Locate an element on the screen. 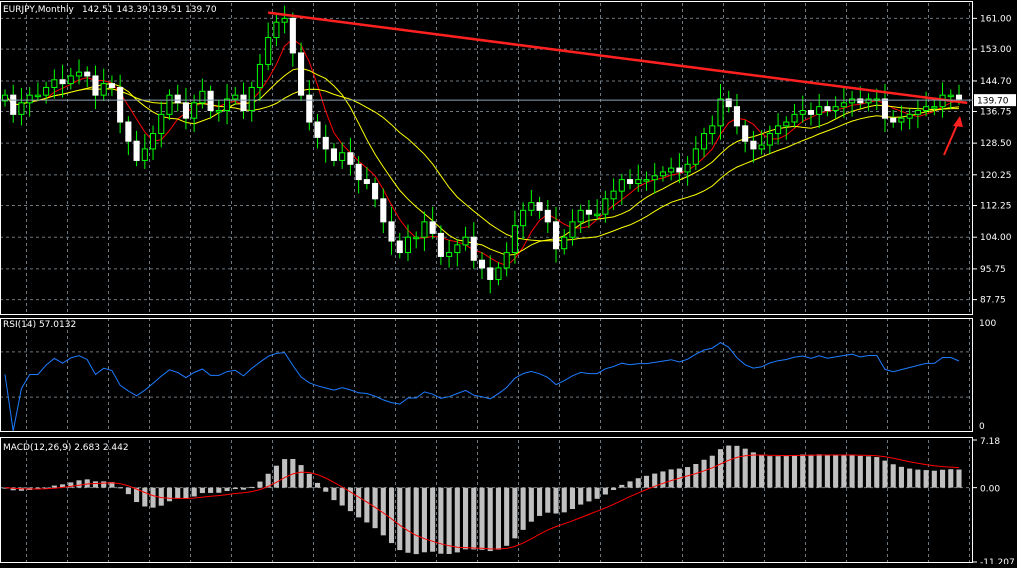  price-tick-label: 112.25 is located at coordinates (996, 207).